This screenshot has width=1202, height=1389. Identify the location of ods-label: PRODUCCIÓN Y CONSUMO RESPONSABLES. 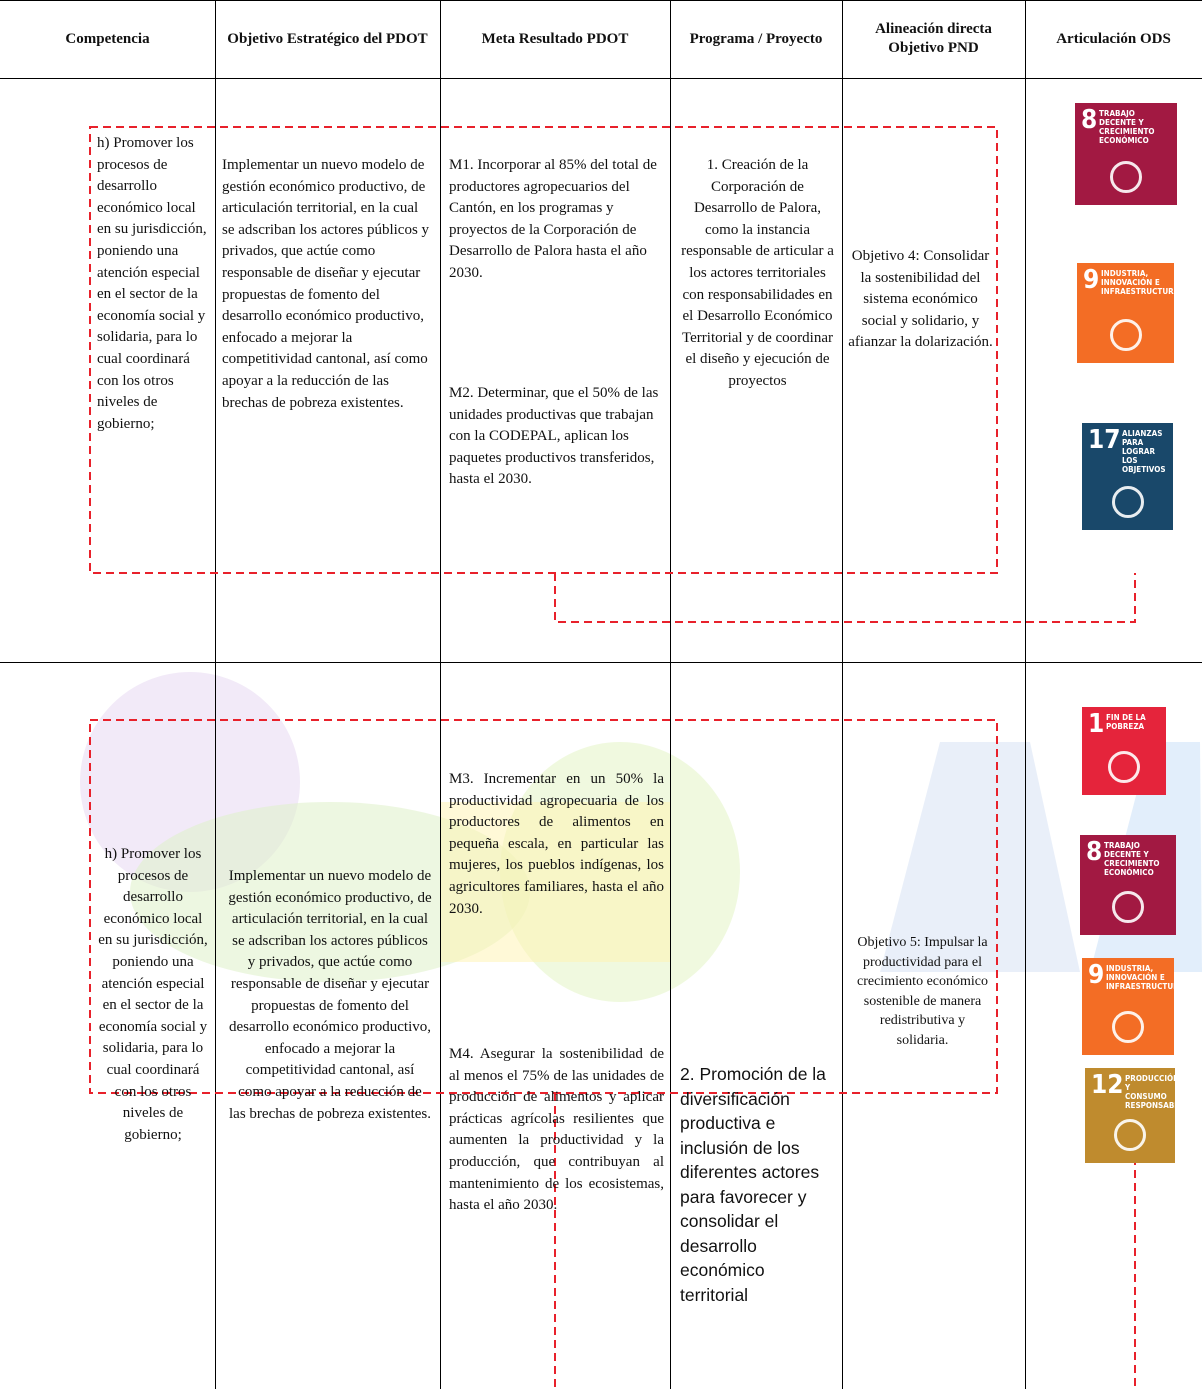
(1150, 1092).